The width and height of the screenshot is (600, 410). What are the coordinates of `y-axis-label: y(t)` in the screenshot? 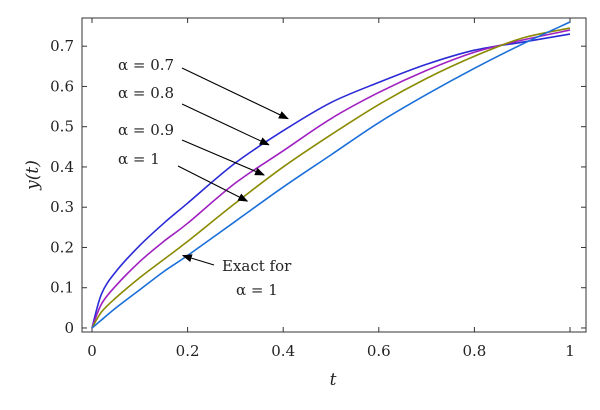 It's located at (33, 175).